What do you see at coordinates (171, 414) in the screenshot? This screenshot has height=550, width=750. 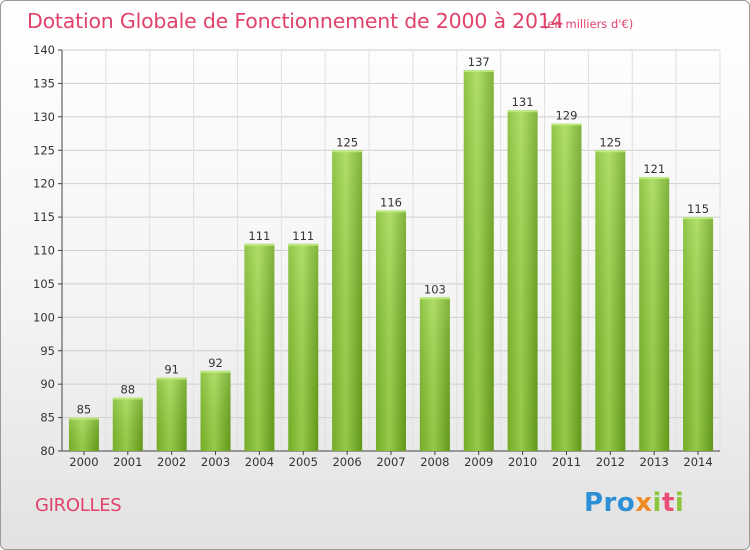 I see `bar-shade-2002` at bounding box center [171, 414].